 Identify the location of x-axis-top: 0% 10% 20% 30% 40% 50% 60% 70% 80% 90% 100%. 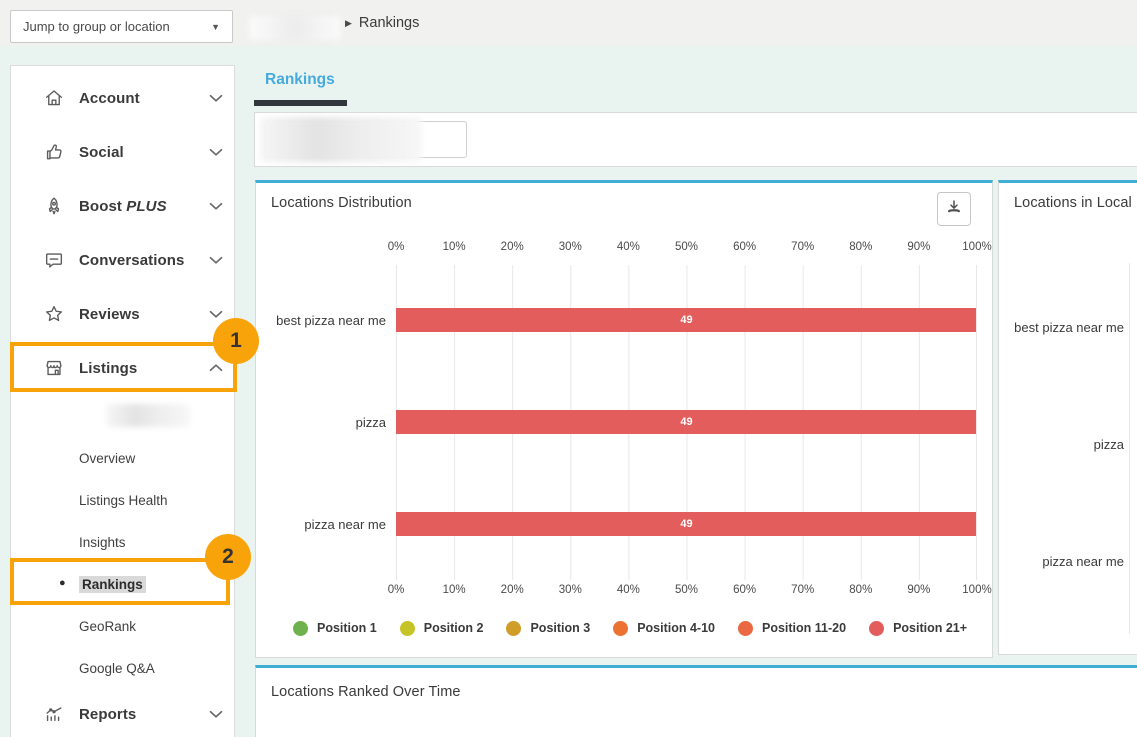
(690, 248).